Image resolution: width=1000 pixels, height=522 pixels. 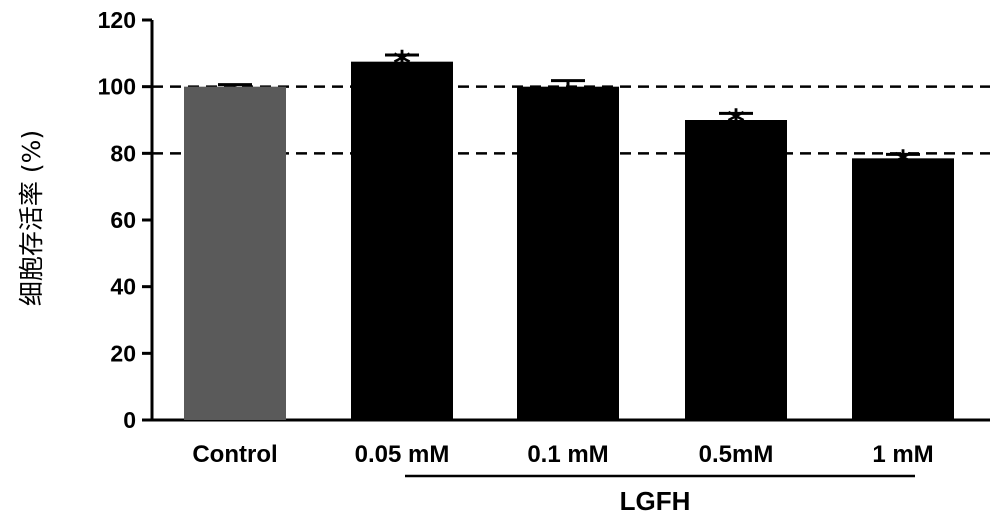 I want to click on significance-marker-4: *, so click(x=903, y=163).